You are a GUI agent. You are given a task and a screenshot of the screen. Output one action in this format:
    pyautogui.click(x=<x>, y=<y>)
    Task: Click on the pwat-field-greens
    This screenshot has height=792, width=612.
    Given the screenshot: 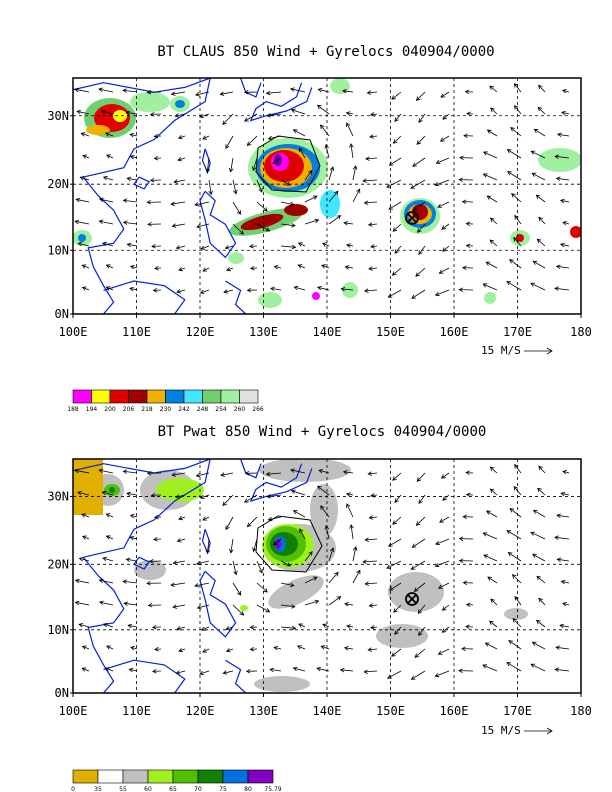 What is the action you would take?
    pyautogui.click(x=209, y=544)
    